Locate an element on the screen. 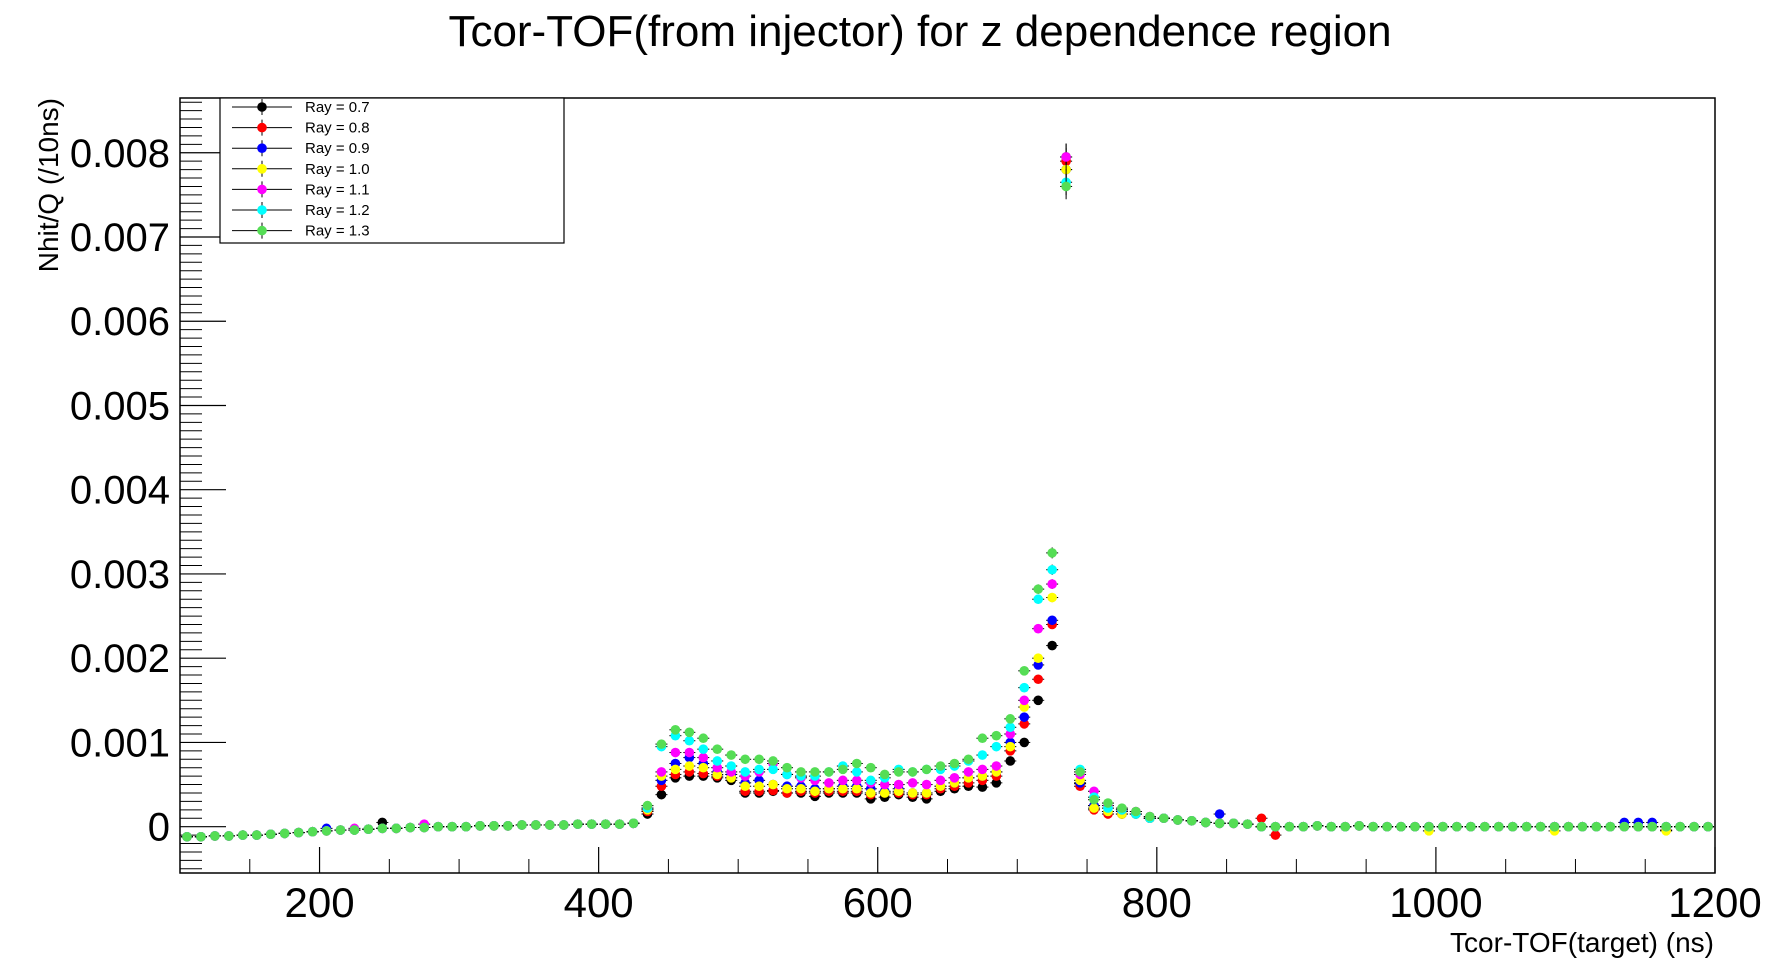 The width and height of the screenshot is (1787, 968). legend-label: Ray = 1.3 is located at coordinates (337, 231).